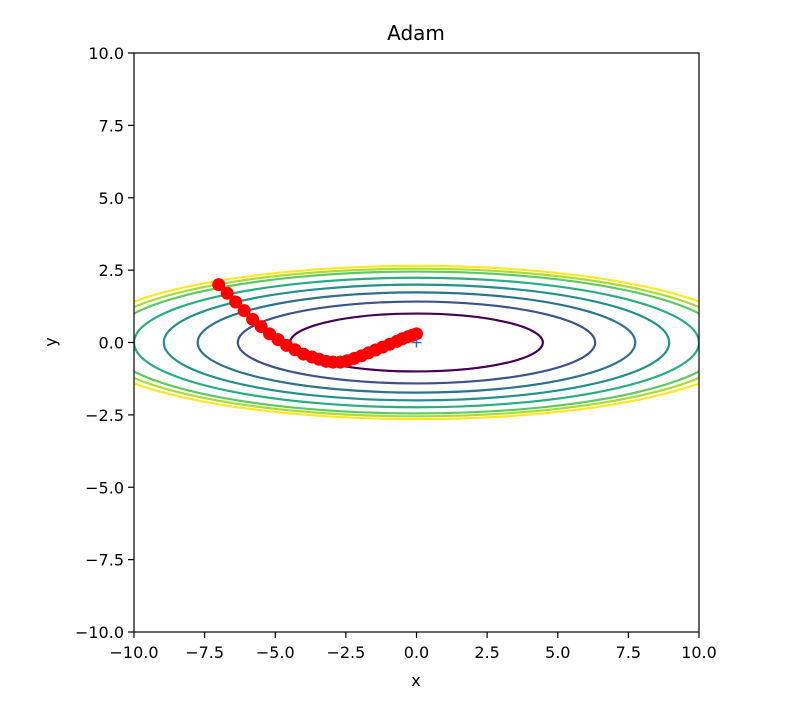 This screenshot has width=789, height=727. What do you see at coordinates (133, 652) in the screenshot?
I see `x-tick-label: −10.0` at bounding box center [133, 652].